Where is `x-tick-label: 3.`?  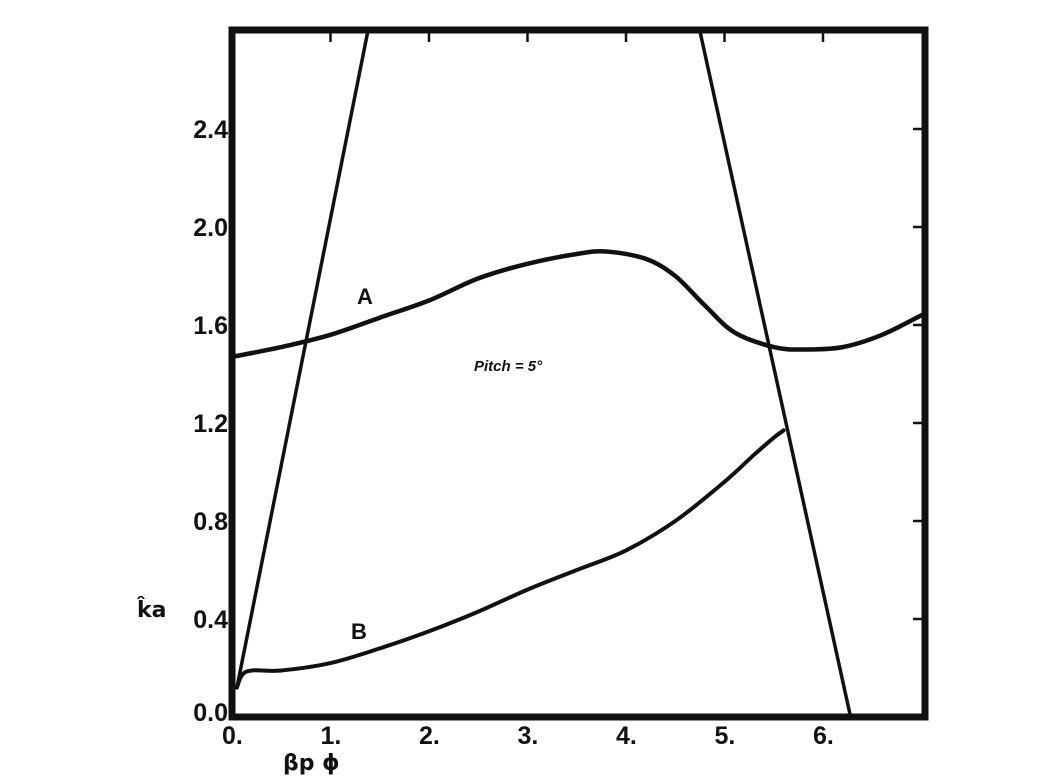
x-tick-label: 3. is located at coordinates (528, 736).